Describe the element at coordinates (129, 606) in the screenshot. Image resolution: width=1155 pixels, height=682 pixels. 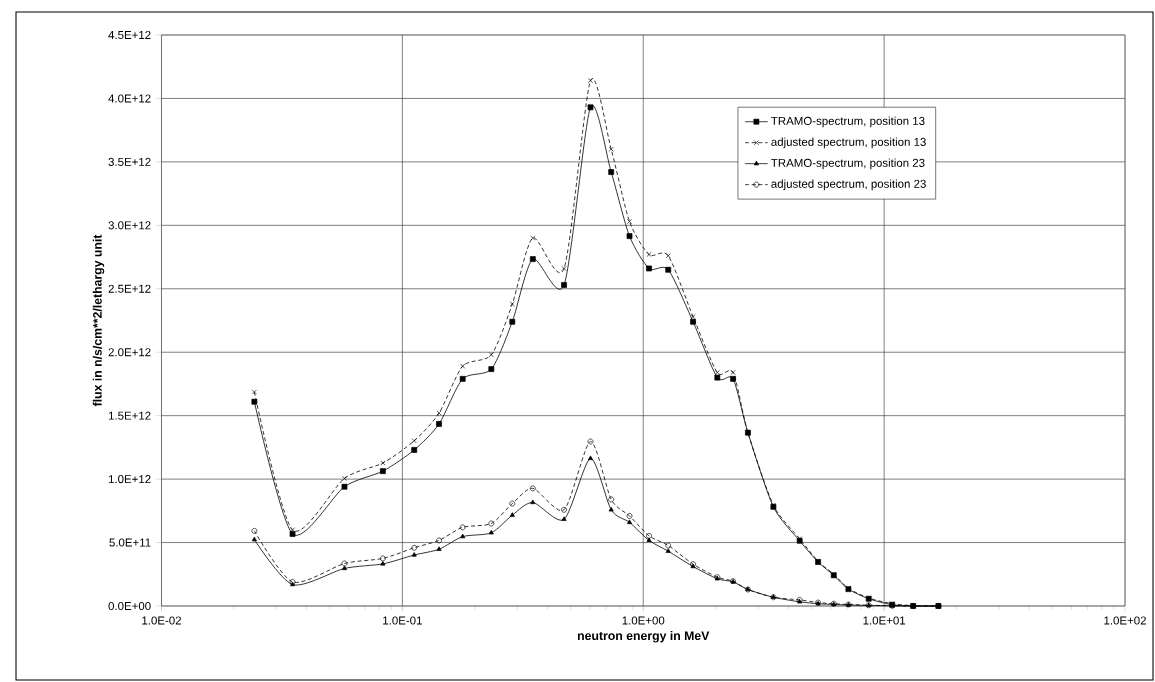
I see `y-tick-label: 0.0E+00` at that location.